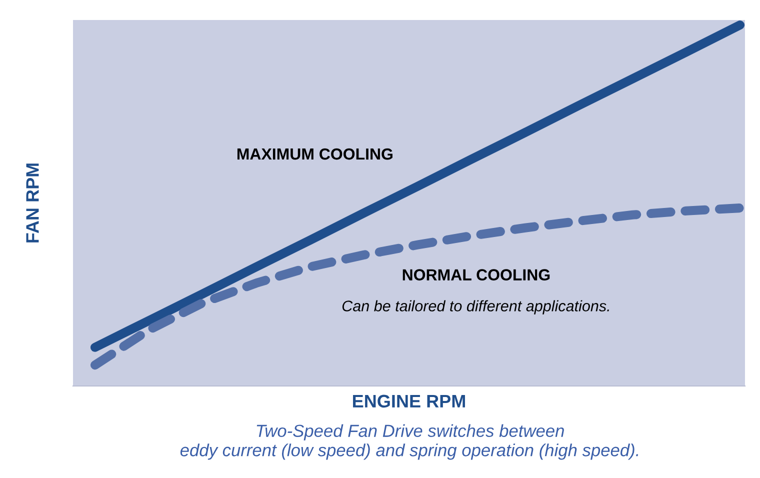  What do you see at coordinates (475, 307) in the screenshot?
I see `annotation: Can be tailored to different applications.` at bounding box center [475, 307].